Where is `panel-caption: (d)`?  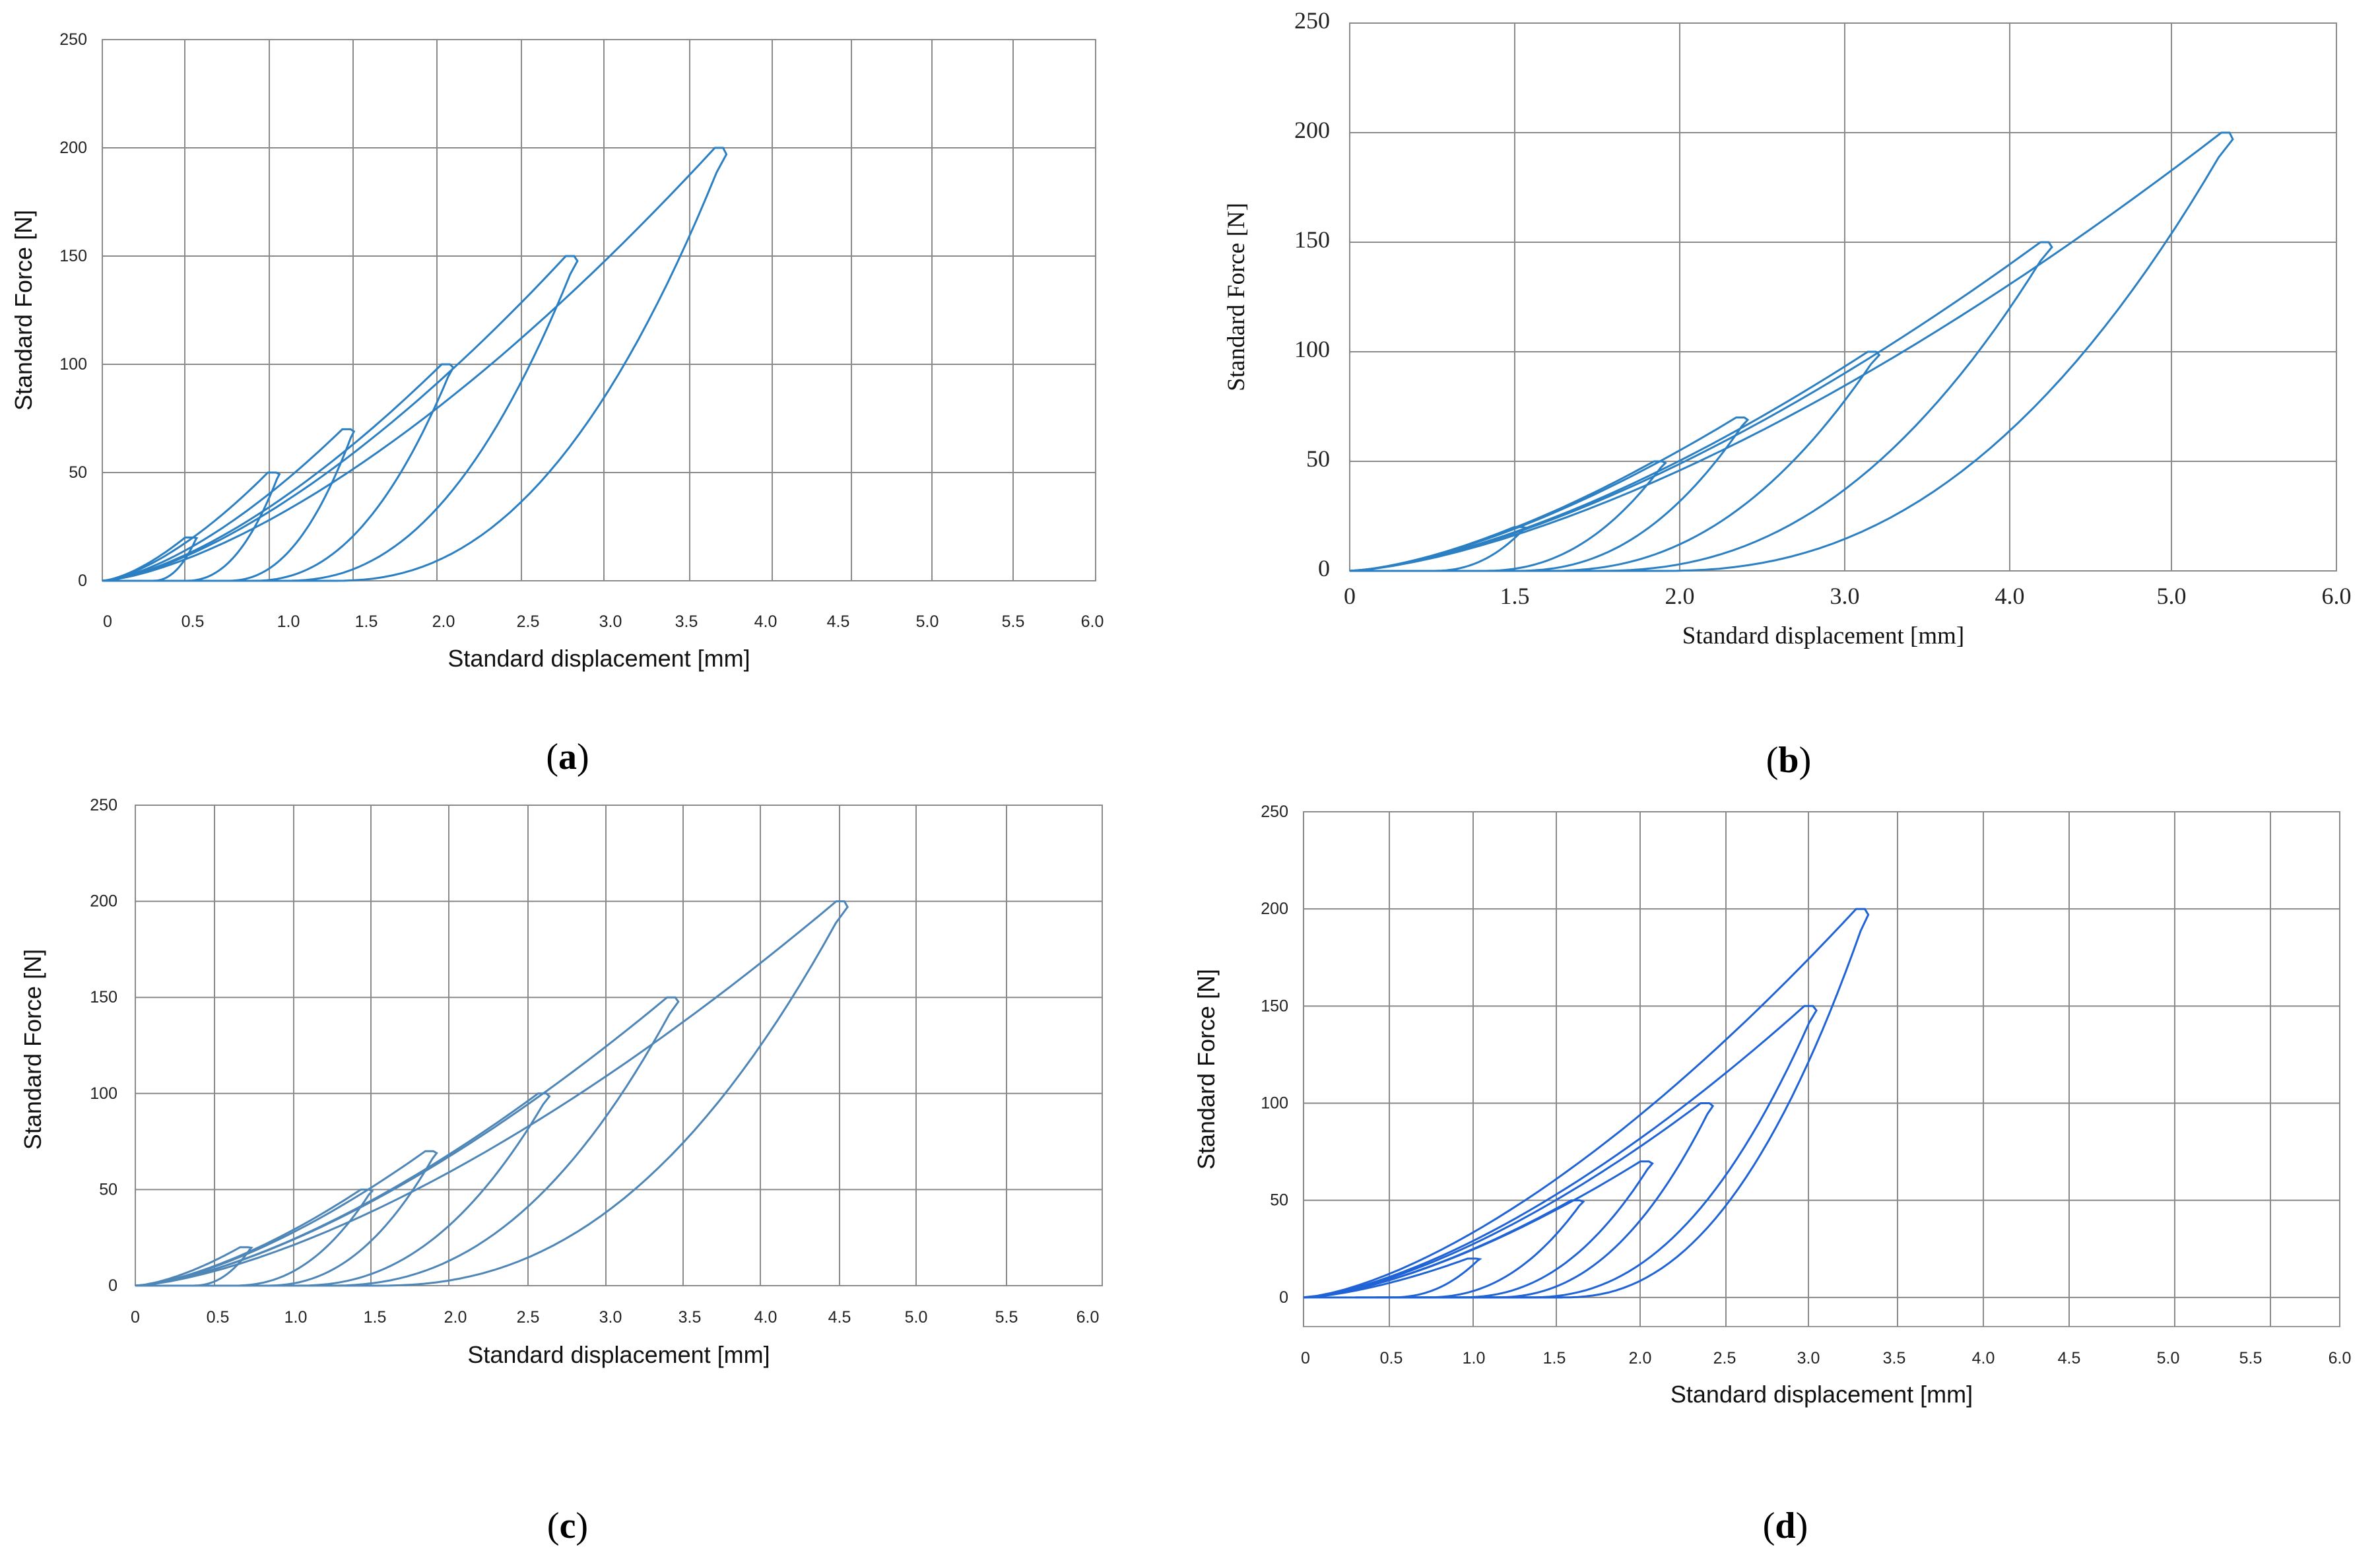
panel-caption: (d) is located at coordinates (1785, 1525).